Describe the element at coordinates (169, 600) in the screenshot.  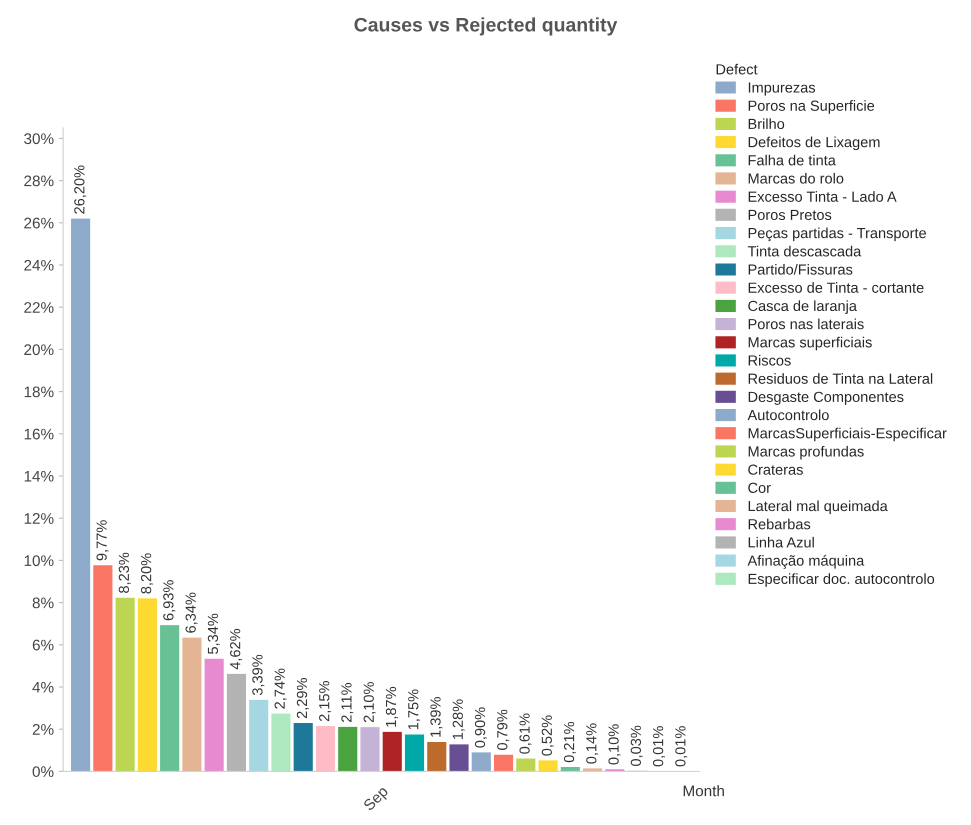
I see `data-label: 6,93%` at that location.